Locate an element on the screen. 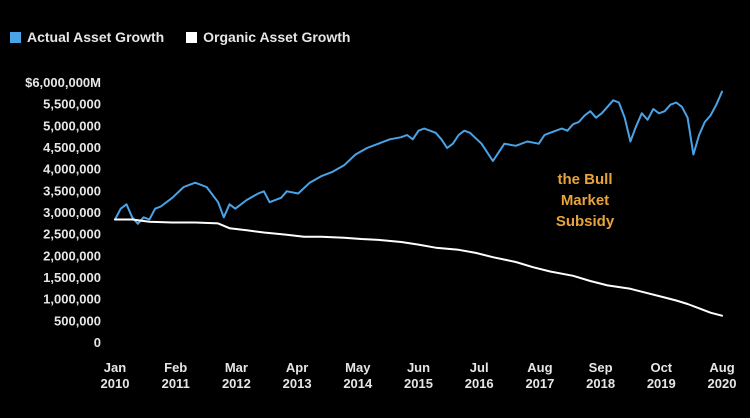  legend: Actual Asset Growth Organic Asset Growth is located at coordinates (180, 37).